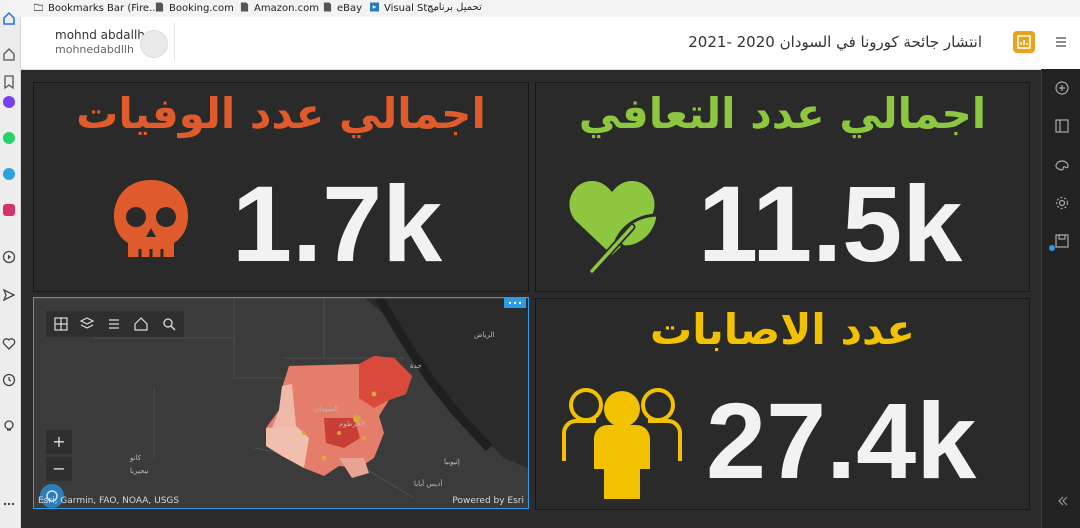  I want to click on save-icon, so click(1062, 241).